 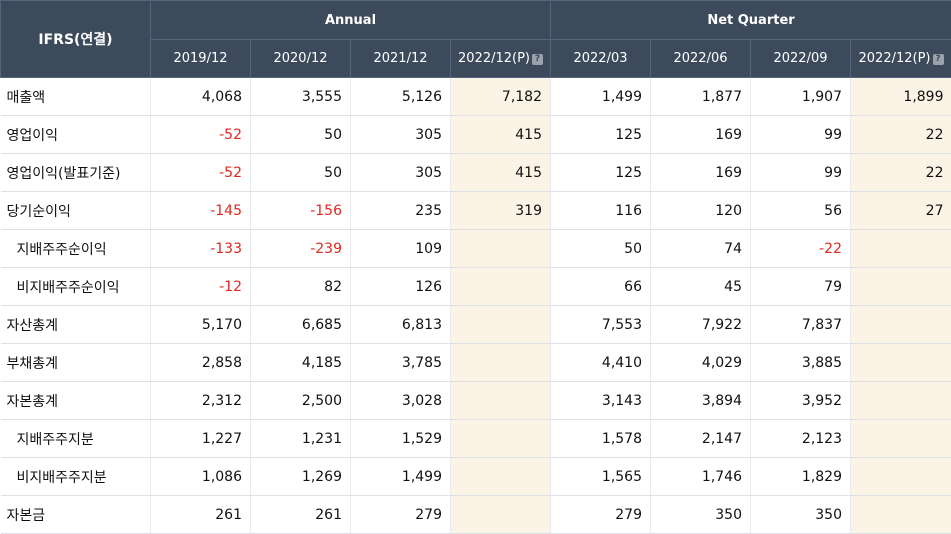 What do you see at coordinates (801, 97) in the screenshot?
I see `table-cell: 1,907` at bounding box center [801, 97].